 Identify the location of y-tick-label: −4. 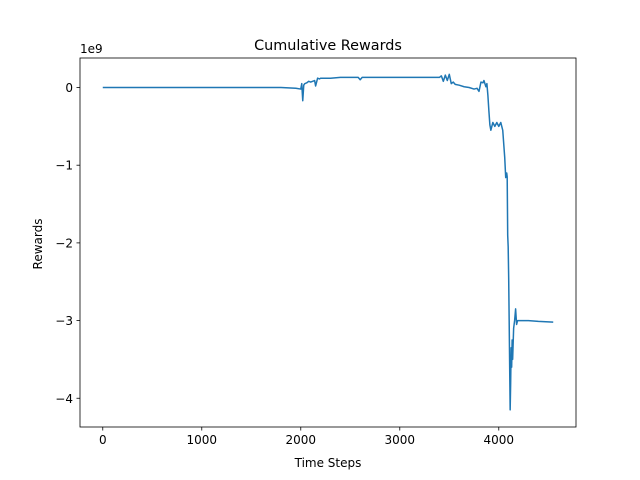
(64, 399).